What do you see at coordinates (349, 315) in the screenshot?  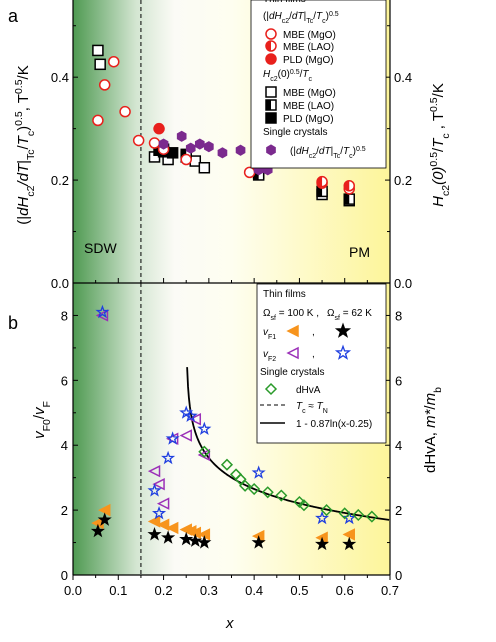 I see `panel-b-legend-omega-2: Ωsf = 62 K` at bounding box center [349, 315].